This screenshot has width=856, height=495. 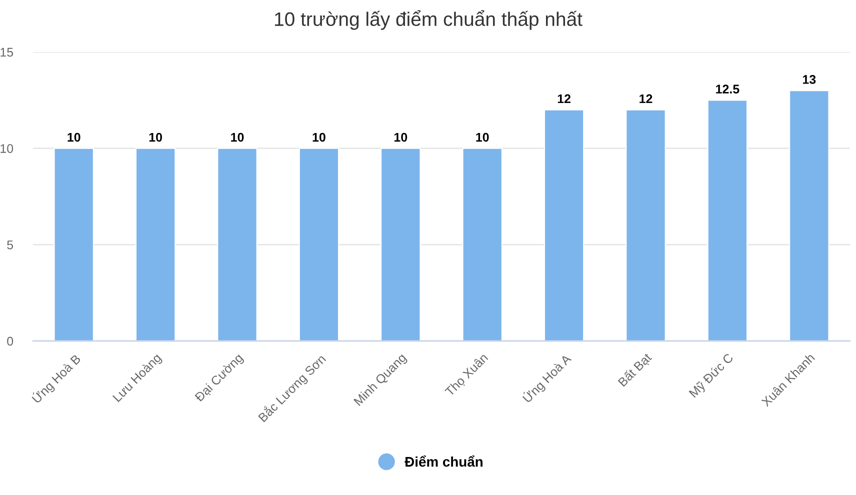 What do you see at coordinates (712, 376) in the screenshot?
I see `x-tick-label: Mỹ Đức C` at bounding box center [712, 376].